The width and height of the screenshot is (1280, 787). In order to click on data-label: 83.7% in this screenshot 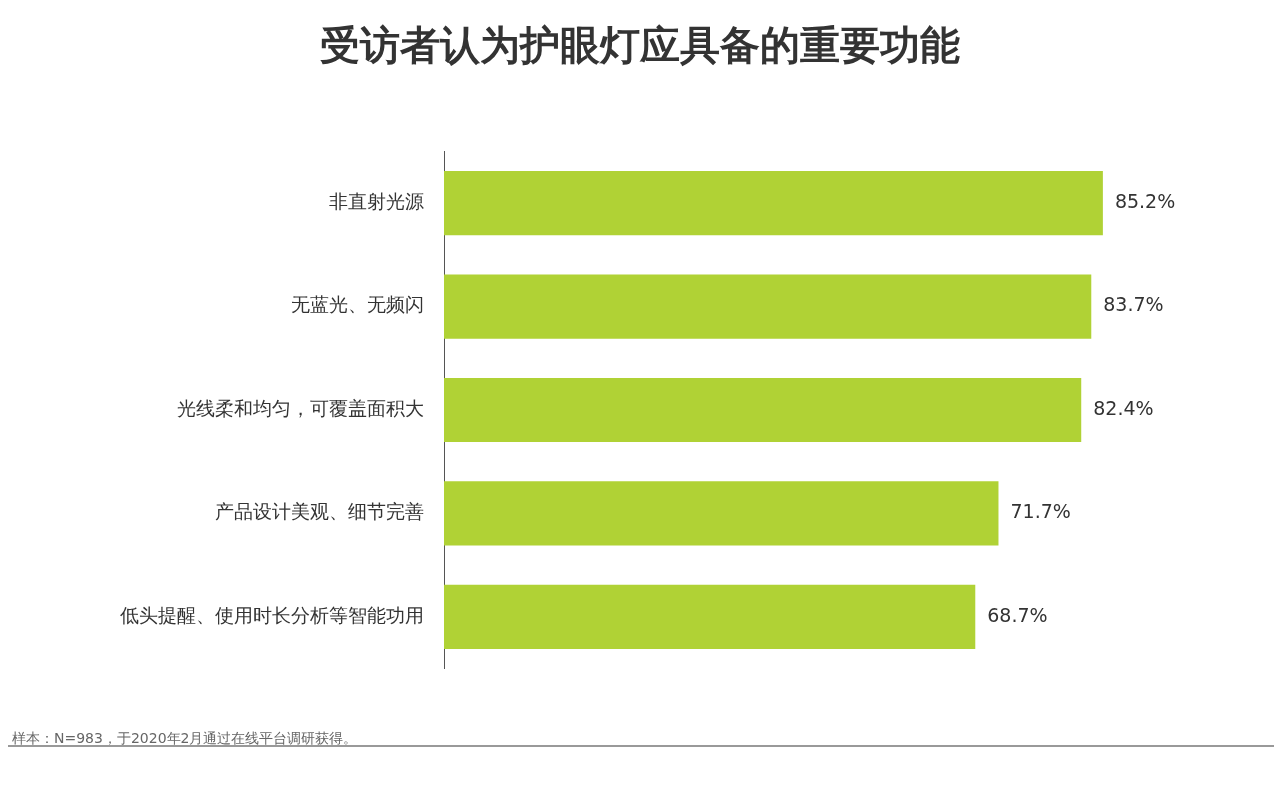, I will do `click(1133, 304)`.